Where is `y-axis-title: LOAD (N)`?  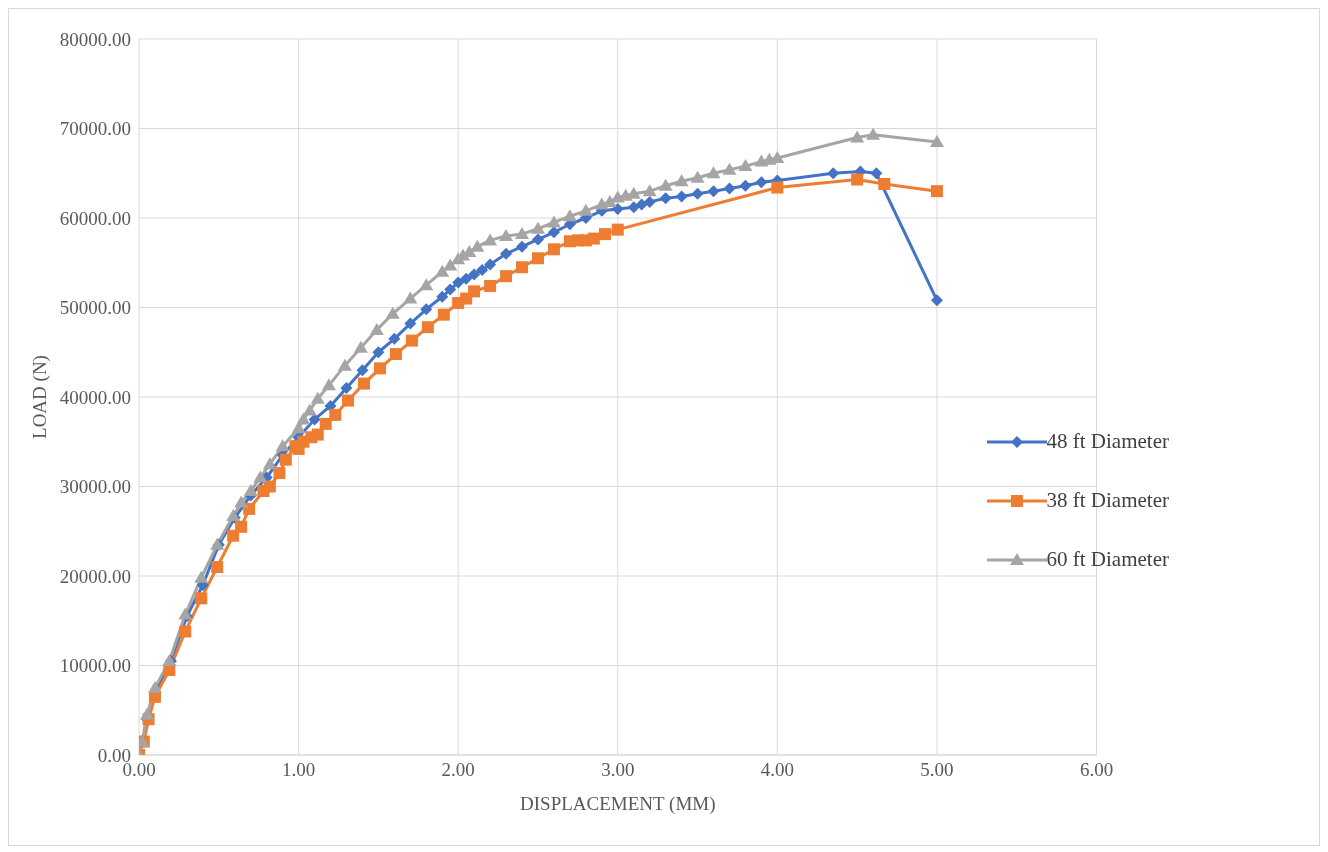 y-axis-title: LOAD (N) is located at coordinates (39, 397).